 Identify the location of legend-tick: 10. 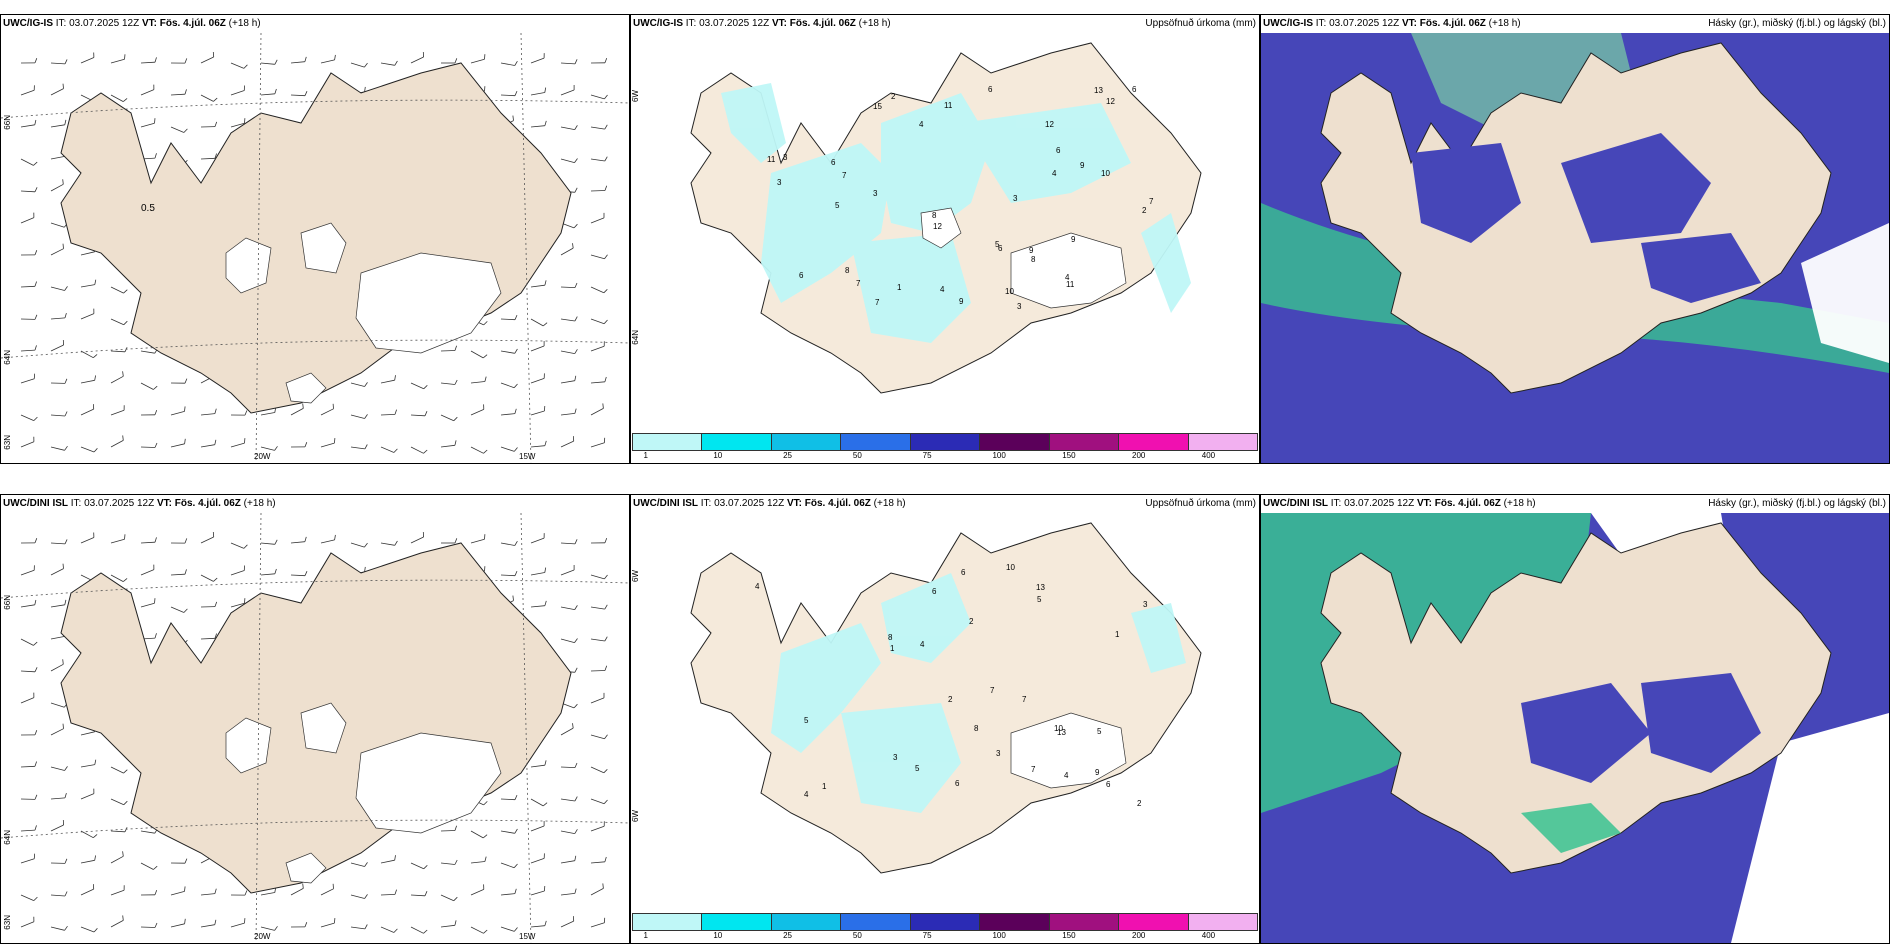
(718, 935).